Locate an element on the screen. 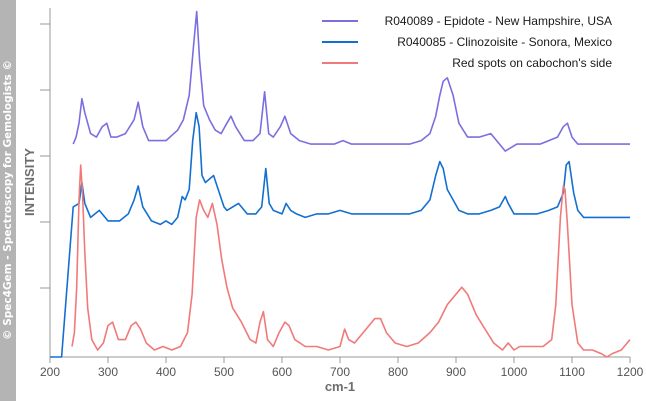  x-tick-label: 1000 is located at coordinates (514, 372).